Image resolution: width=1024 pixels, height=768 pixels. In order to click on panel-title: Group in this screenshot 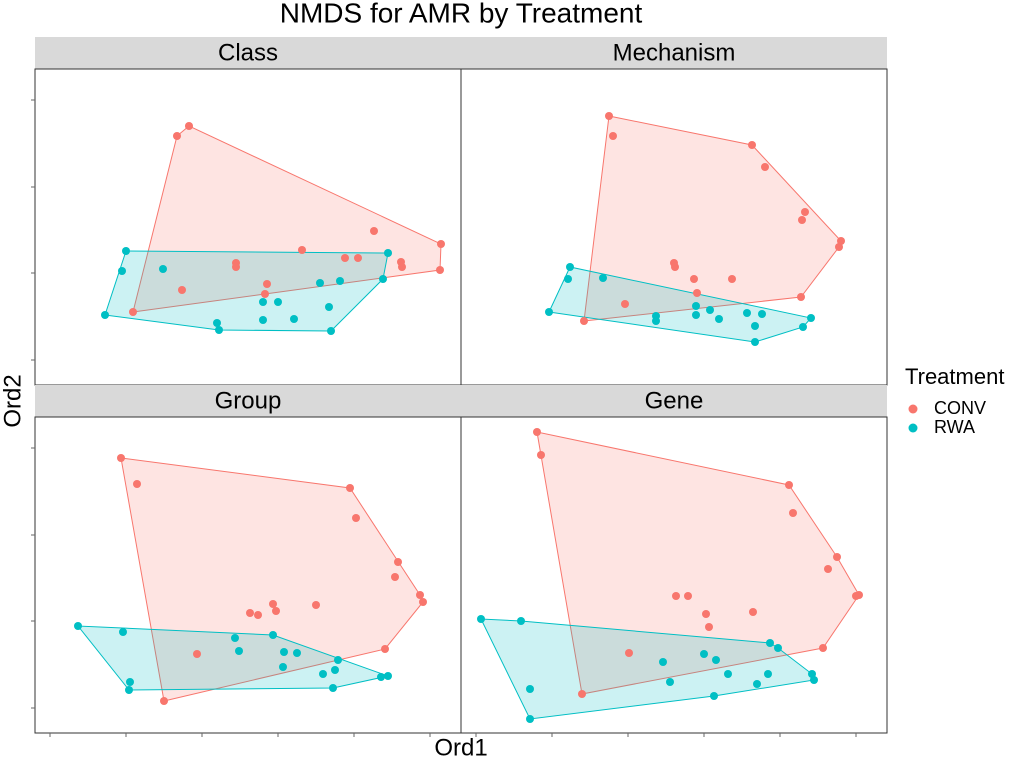, I will do `click(248, 400)`.